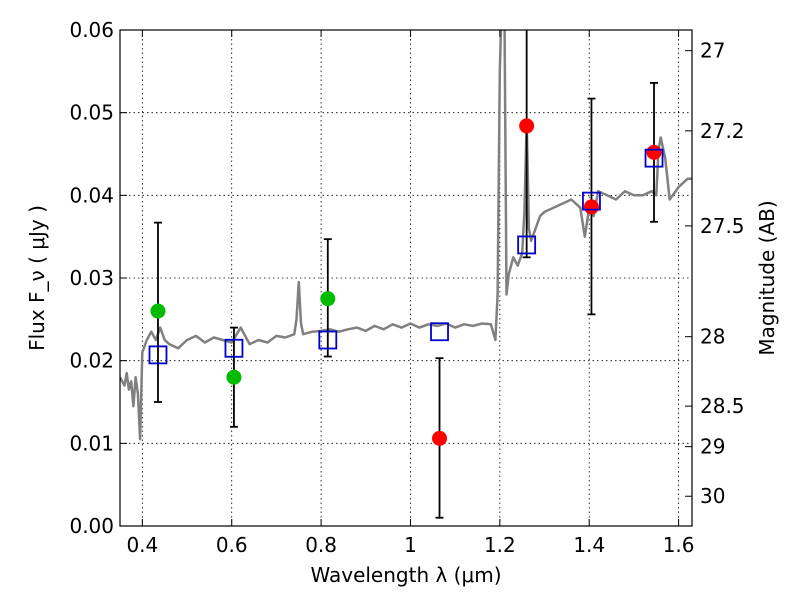 The width and height of the screenshot is (800, 600). Describe the element at coordinates (712, 447) in the screenshot. I see `right-tick-label: 29` at that location.